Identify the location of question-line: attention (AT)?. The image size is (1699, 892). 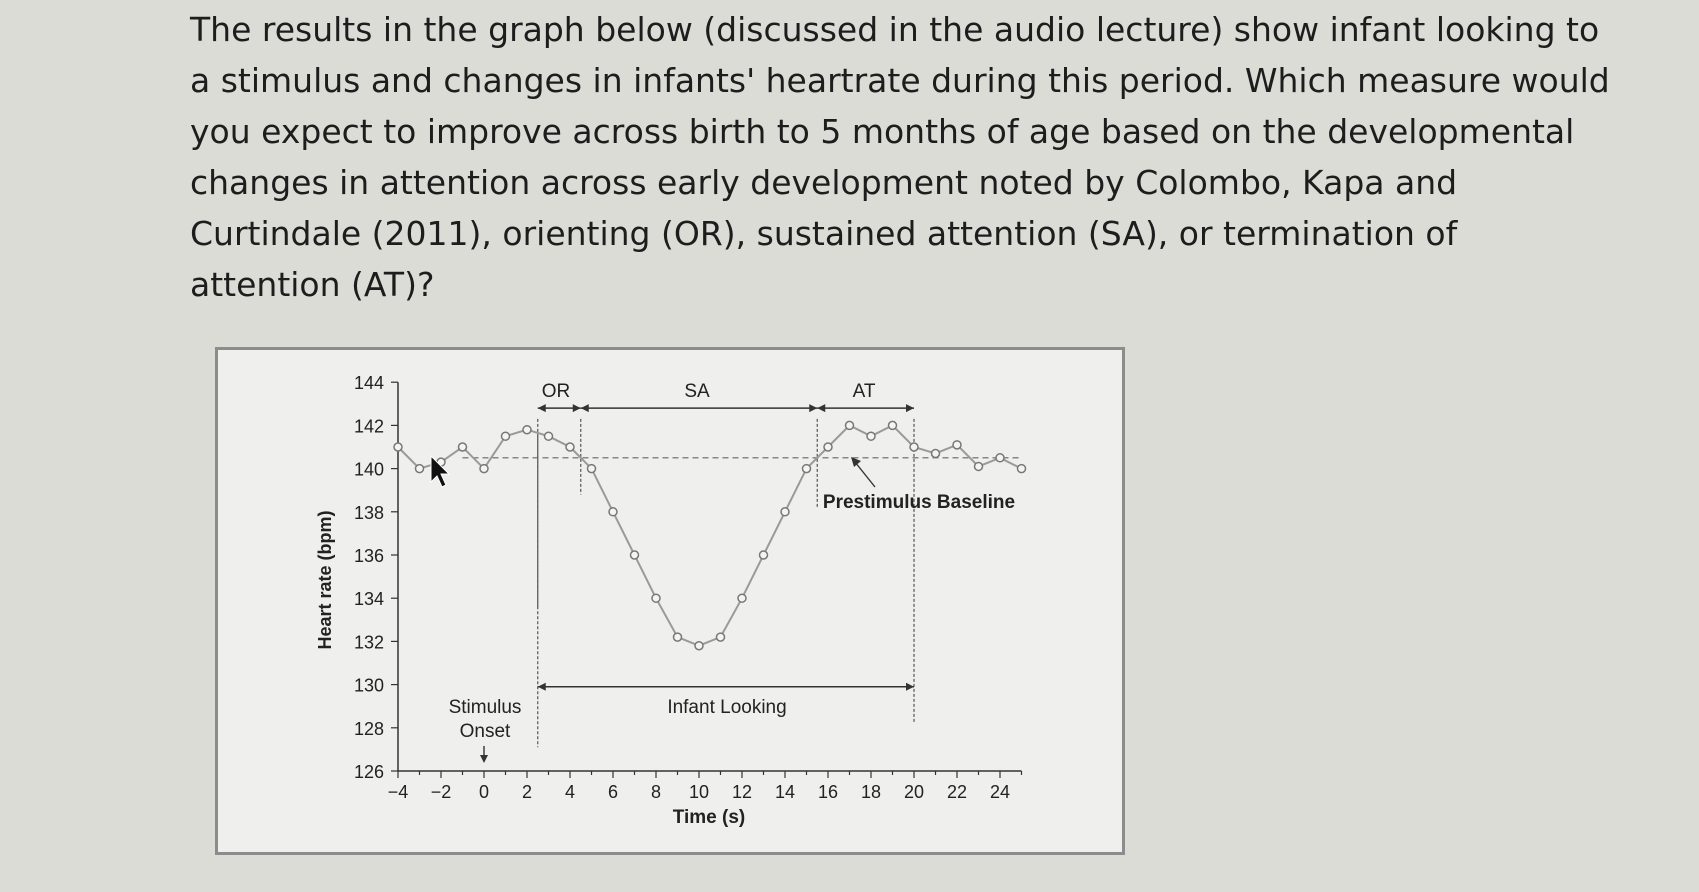
(312, 284).